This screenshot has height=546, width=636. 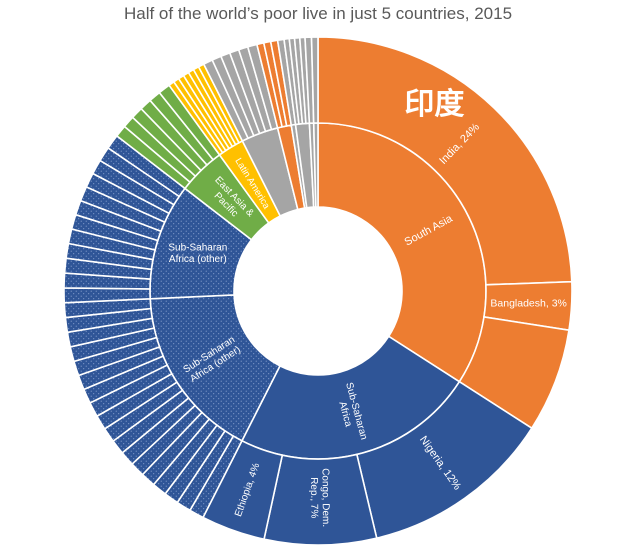 I want to click on inner-label-sub-saharan-africa-other-3: Sub-Saharan Africa (other), so click(x=197, y=253).